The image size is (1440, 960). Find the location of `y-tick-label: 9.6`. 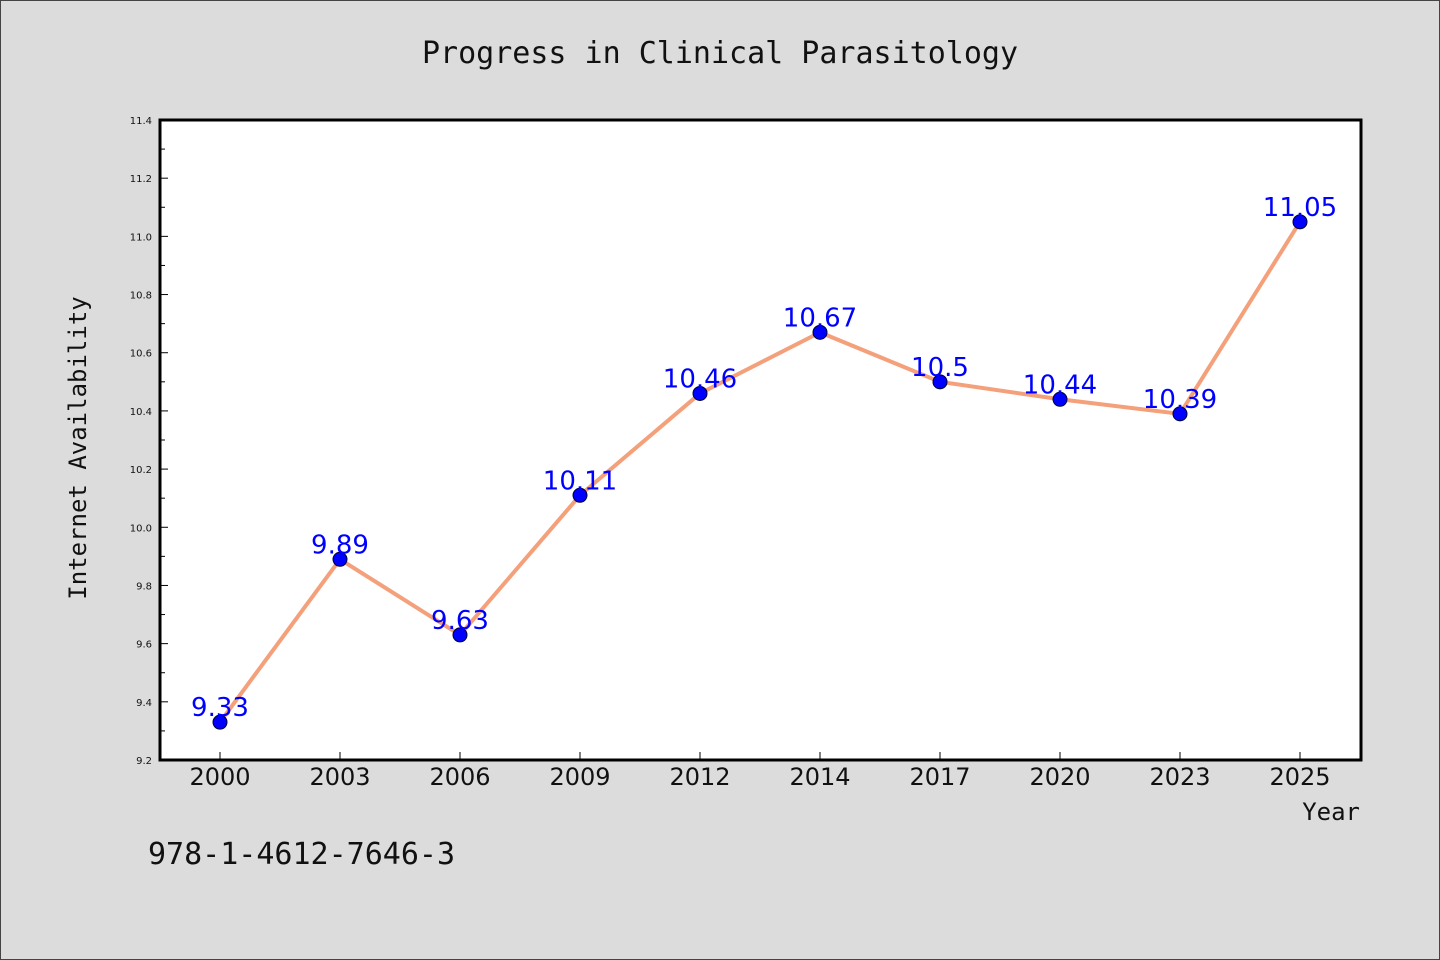

y-tick-label: 9.6 is located at coordinates (144, 645).